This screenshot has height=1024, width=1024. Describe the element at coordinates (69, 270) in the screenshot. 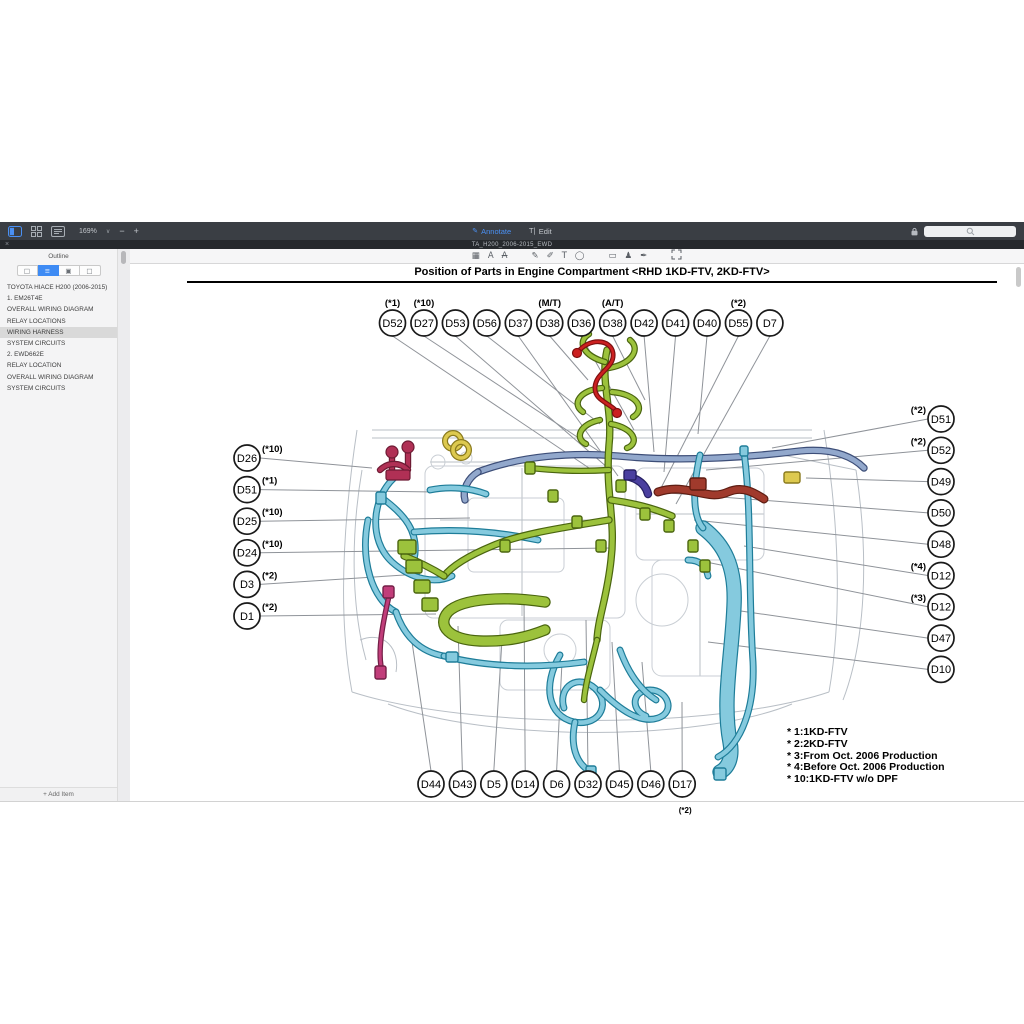

I see `annotations-view-button: ▣` at that location.